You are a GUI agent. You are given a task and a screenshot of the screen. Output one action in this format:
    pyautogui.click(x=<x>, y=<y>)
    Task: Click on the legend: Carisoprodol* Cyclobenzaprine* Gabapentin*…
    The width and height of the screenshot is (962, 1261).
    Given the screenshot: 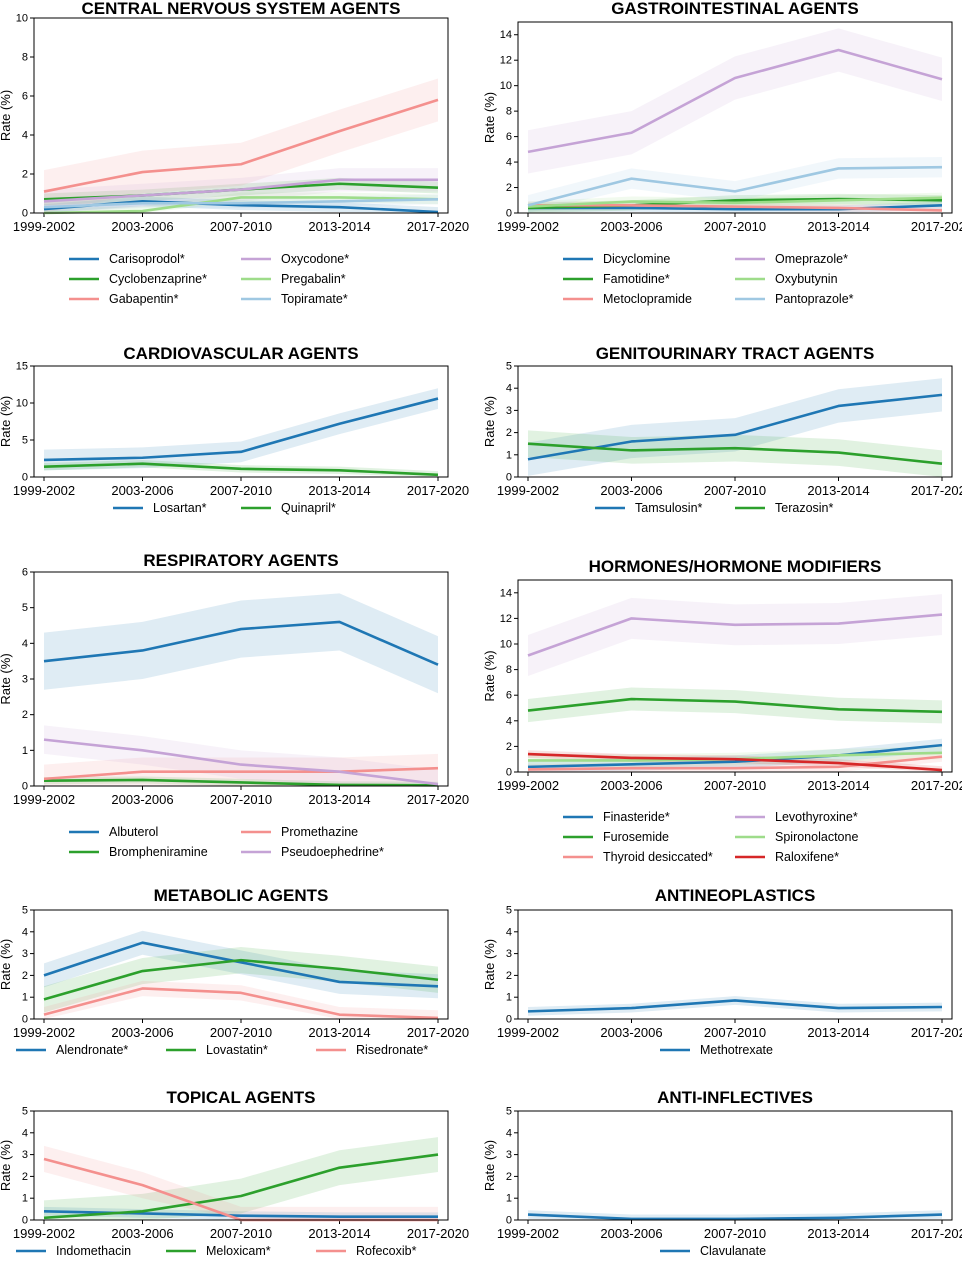 What is the action you would take?
    pyautogui.click(x=209, y=279)
    